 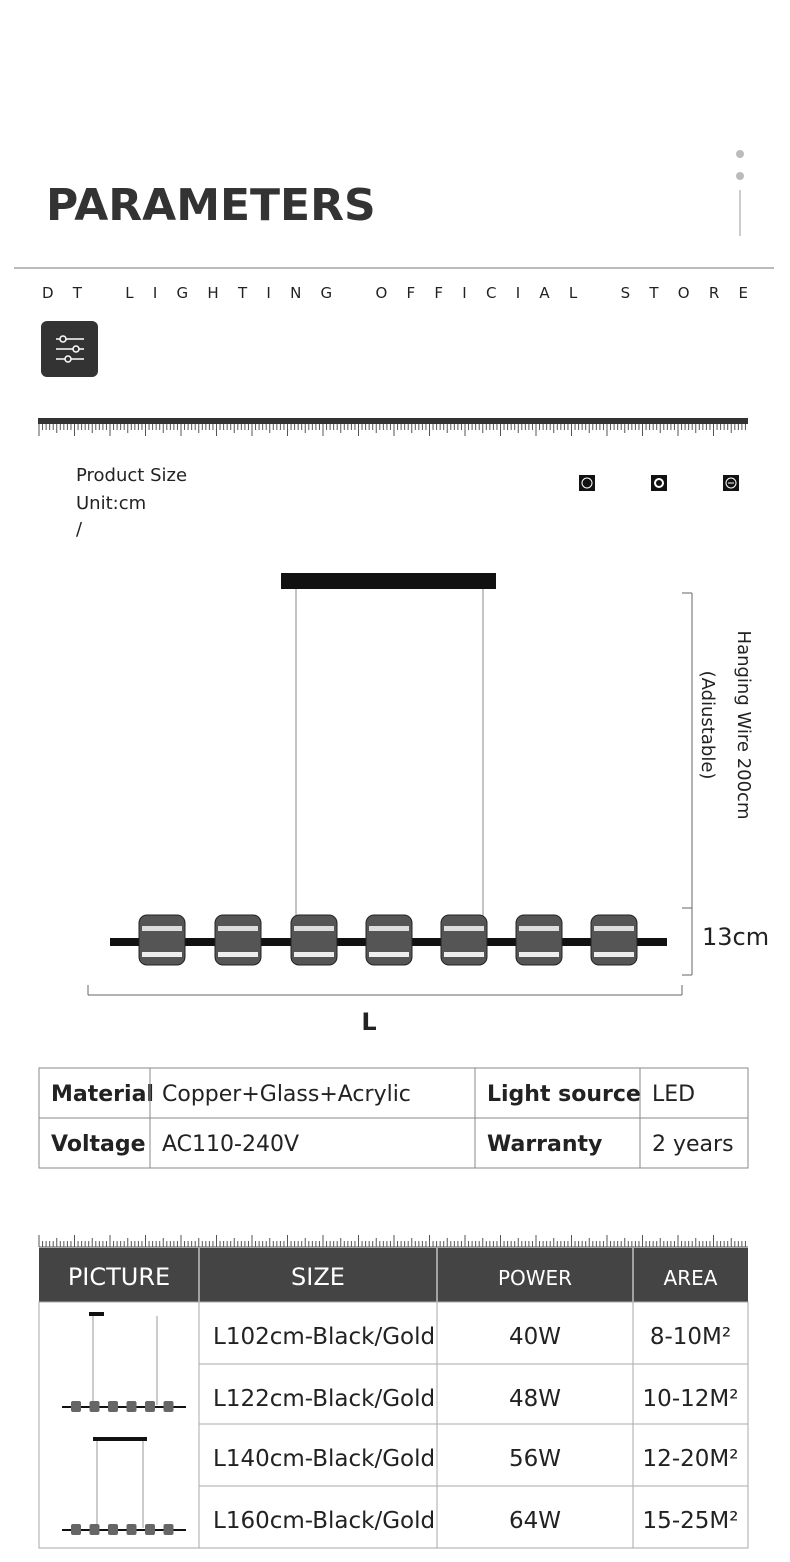 I want to click on wire-label: Hanging Wire 200cm, so click(x=743, y=725).